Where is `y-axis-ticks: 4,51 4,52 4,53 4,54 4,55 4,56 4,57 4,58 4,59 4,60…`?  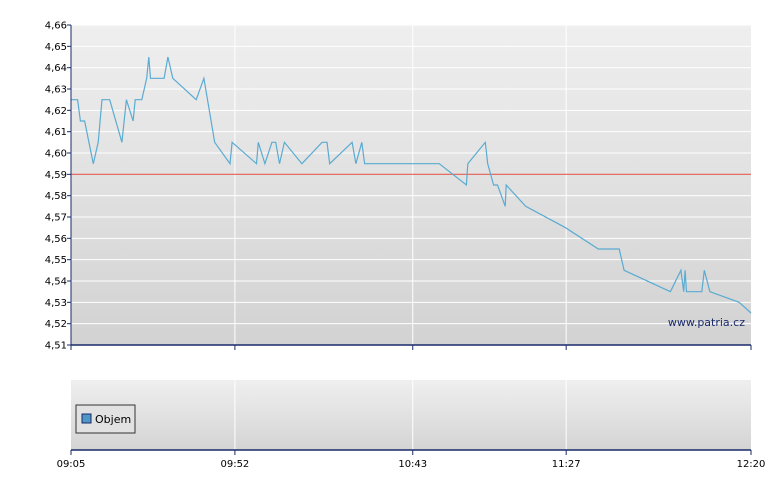 y-axis-ticks: 4,51 4,52 4,53 4,54 4,55 4,56 4,57 4,58 4,59 4,60… is located at coordinates (58, 186).